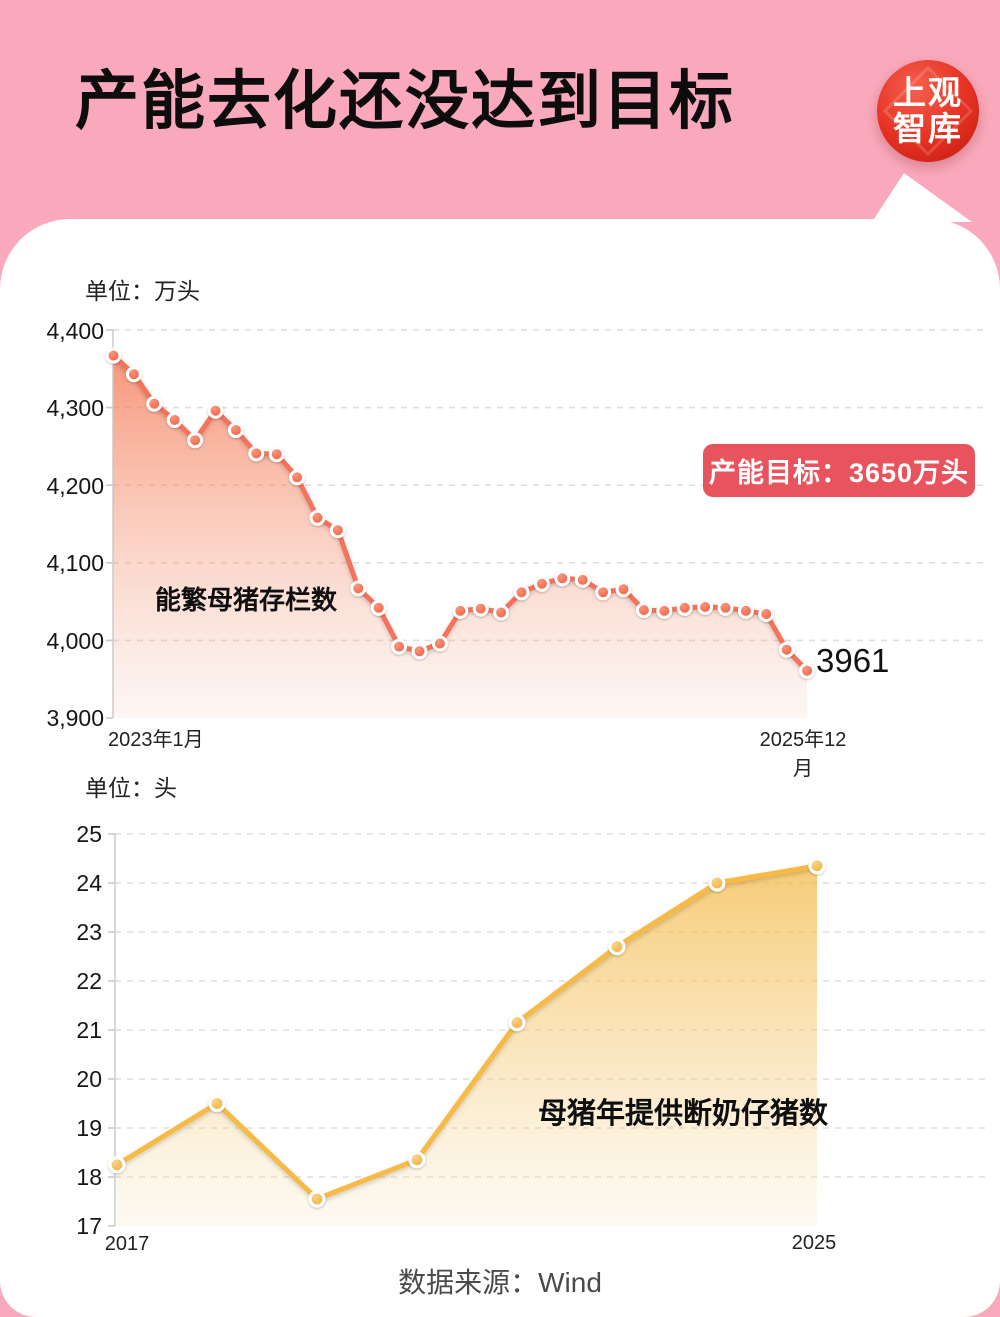  What do you see at coordinates (127, 1244) in the screenshot?
I see `chart2-xtick-start: 2017` at bounding box center [127, 1244].